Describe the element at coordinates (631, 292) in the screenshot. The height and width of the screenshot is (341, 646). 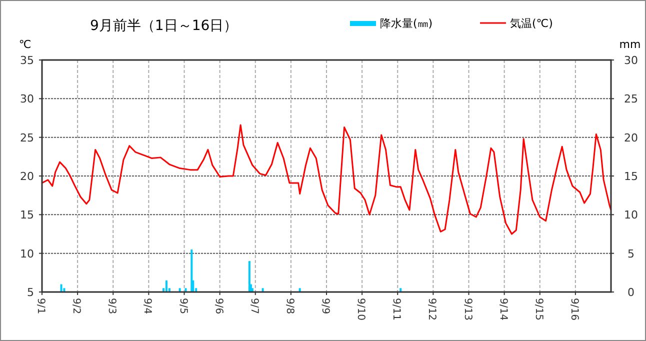
I see `y2-tick-label: 0` at that location.